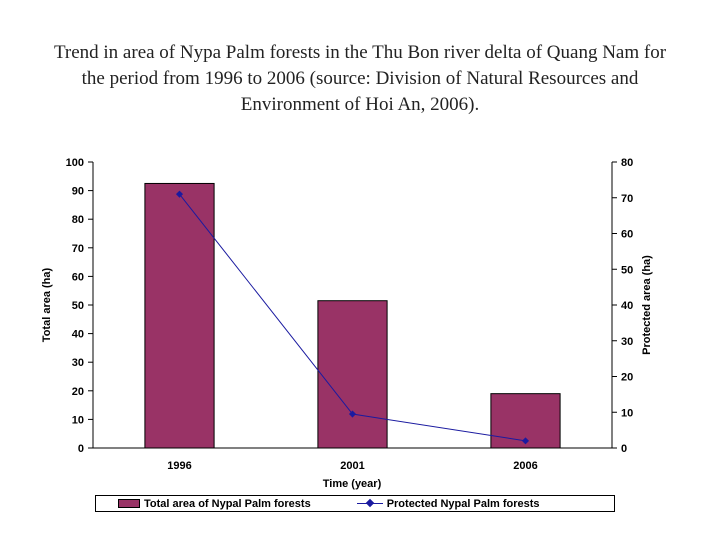  What do you see at coordinates (129, 503) in the screenshot?
I see `legend-swatch-bar` at bounding box center [129, 503].